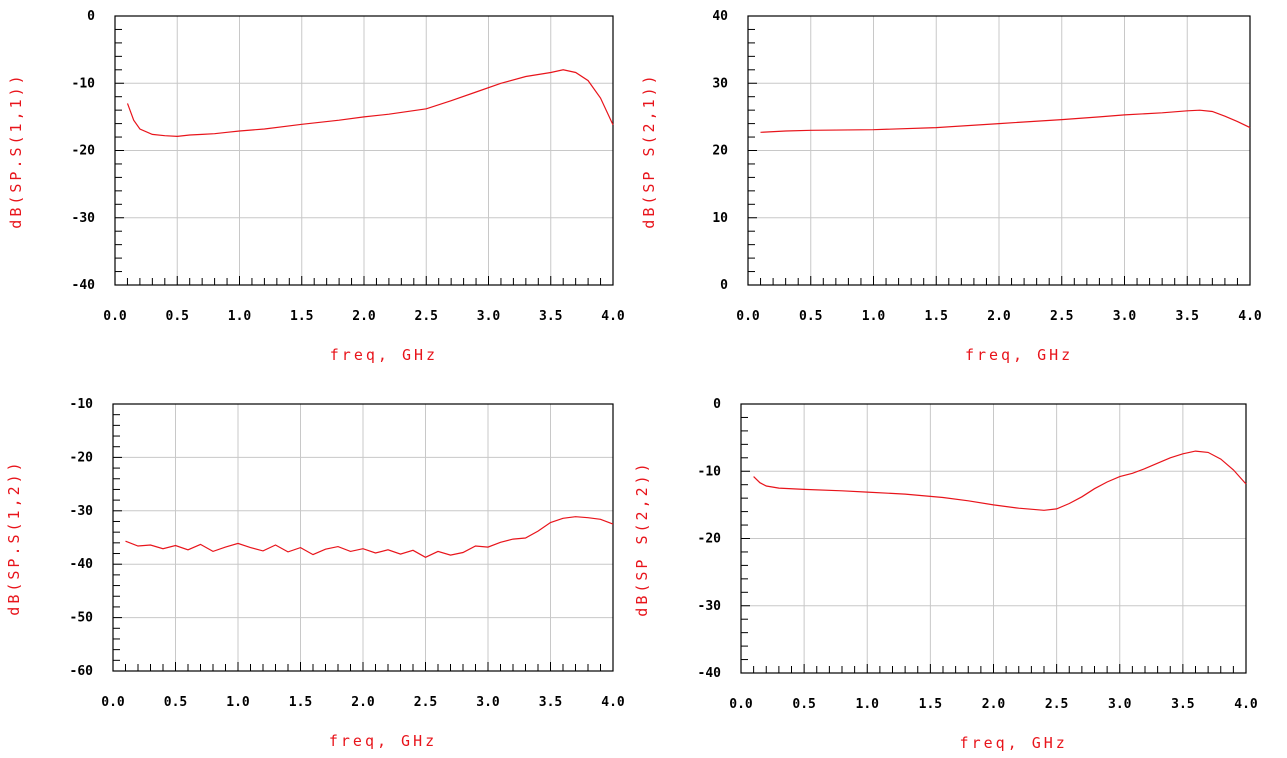 Image resolution: width=1287 pixels, height=758 pixels. What do you see at coordinates (720, 16) in the screenshot?
I see `y-tick-label: 40` at bounding box center [720, 16].